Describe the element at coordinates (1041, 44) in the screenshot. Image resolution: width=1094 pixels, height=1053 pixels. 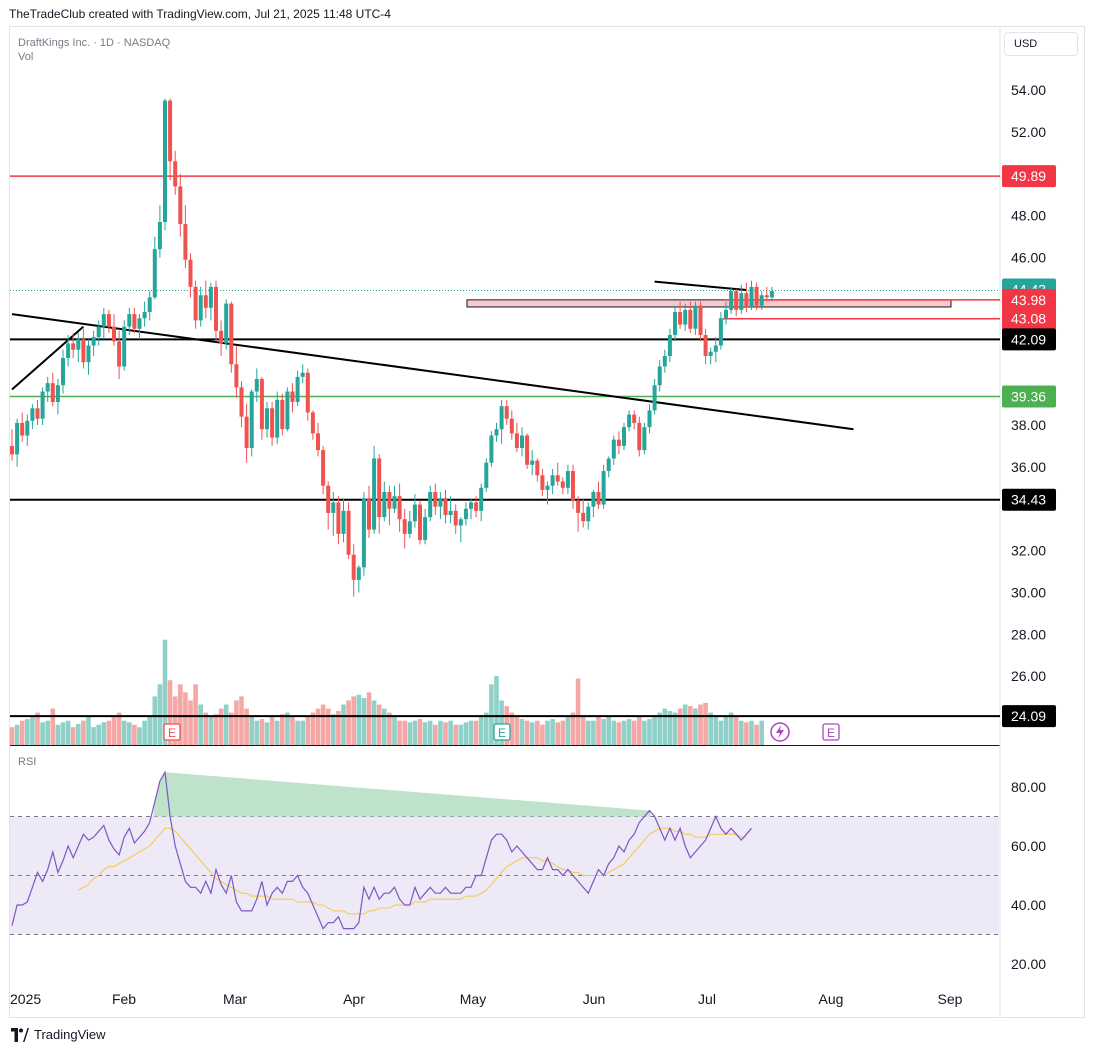
I see `currency-button: USD` at that location.